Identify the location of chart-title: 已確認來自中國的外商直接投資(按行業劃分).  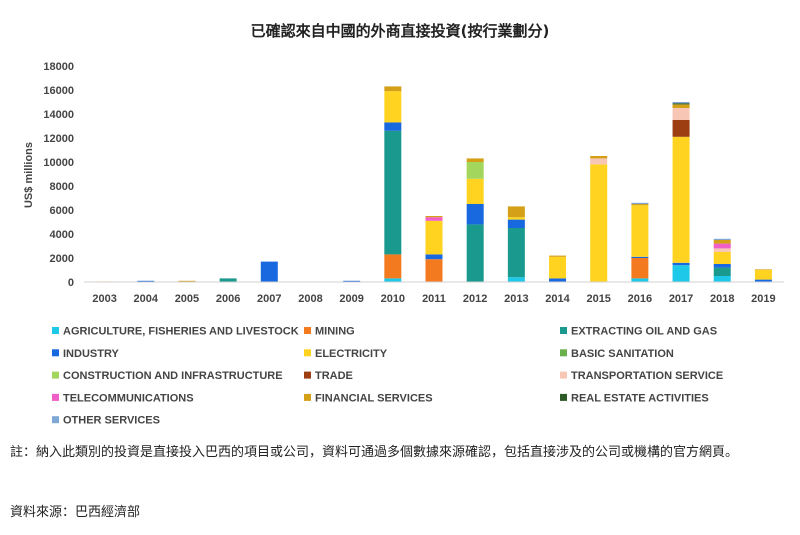
(400, 31).